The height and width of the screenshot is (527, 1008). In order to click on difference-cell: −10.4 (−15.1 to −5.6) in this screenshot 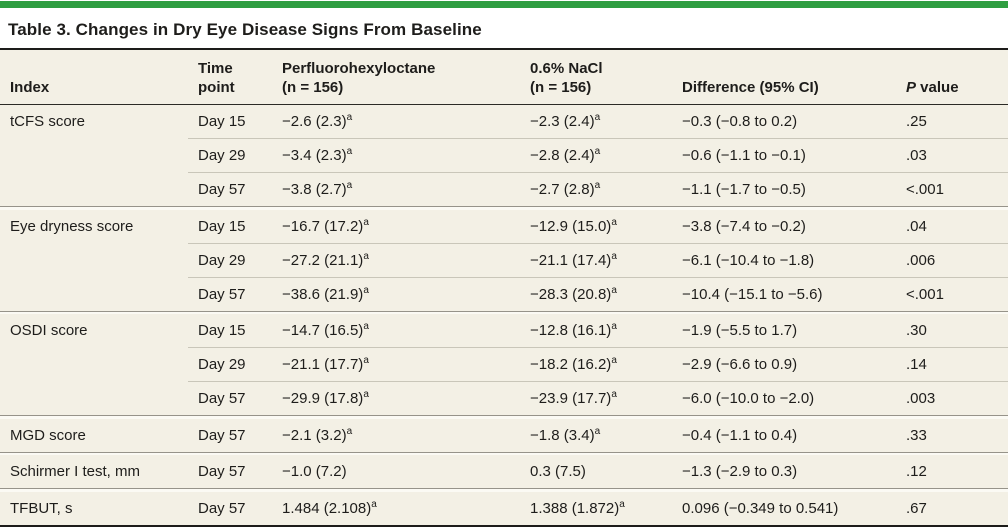, I will do `click(784, 293)`.